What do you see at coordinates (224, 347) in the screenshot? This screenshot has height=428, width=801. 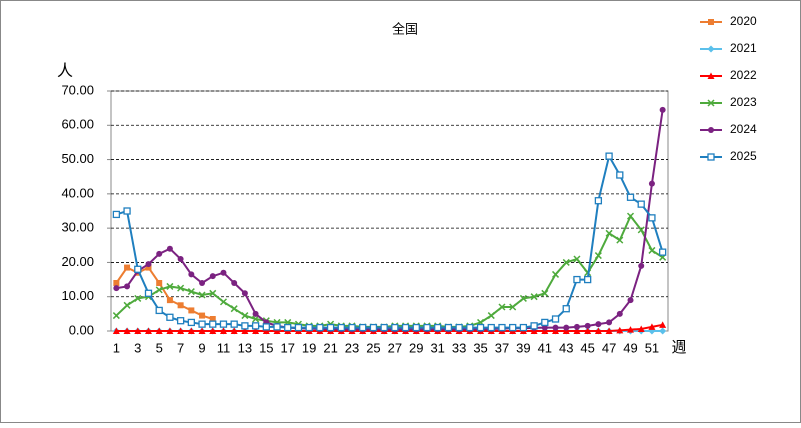 I see `x-tick-label: 11` at bounding box center [224, 347].